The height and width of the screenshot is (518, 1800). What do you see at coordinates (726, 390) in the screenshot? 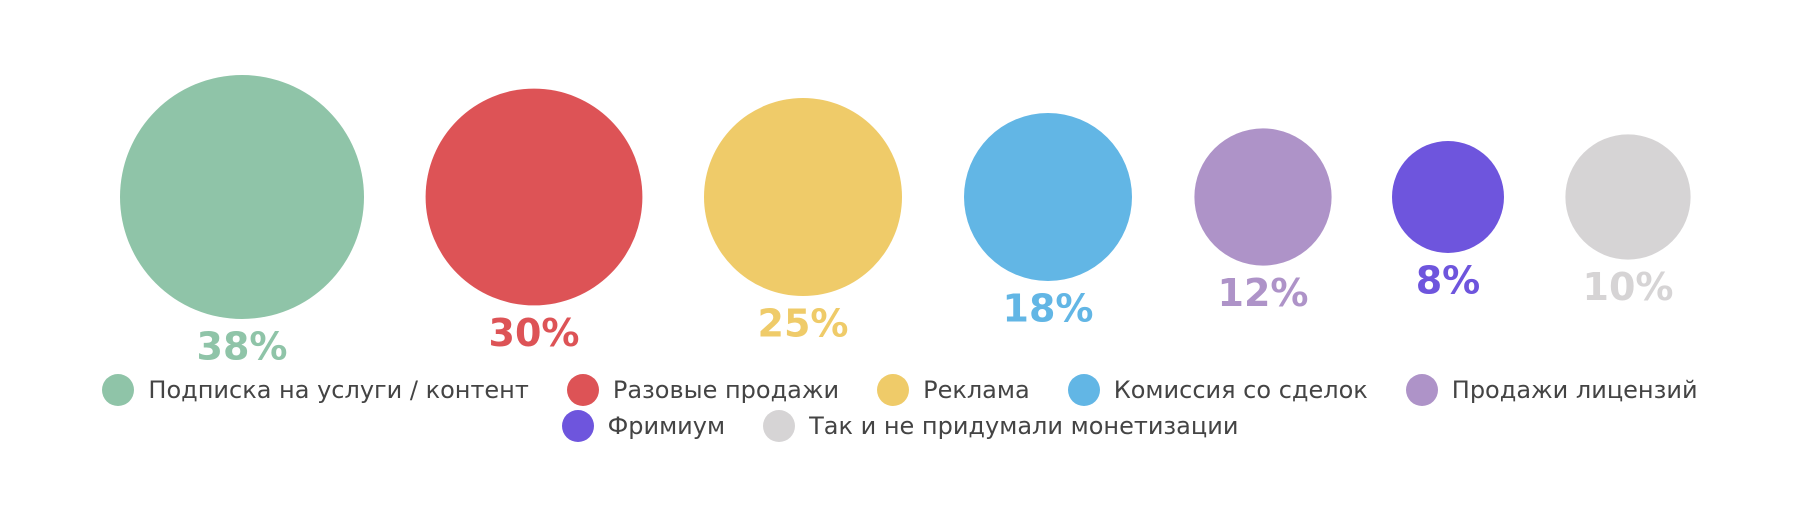
I see `legend-label-2: Разовые продажи` at bounding box center [726, 390].